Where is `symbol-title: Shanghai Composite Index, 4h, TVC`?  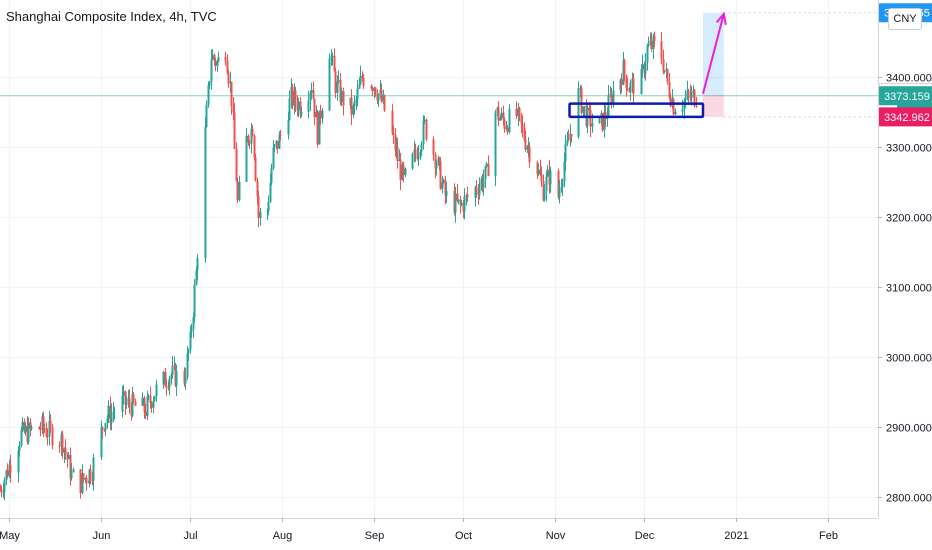 symbol-title: Shanghai Composite Index, 4h, TVC is located at coordinates (111, 16).